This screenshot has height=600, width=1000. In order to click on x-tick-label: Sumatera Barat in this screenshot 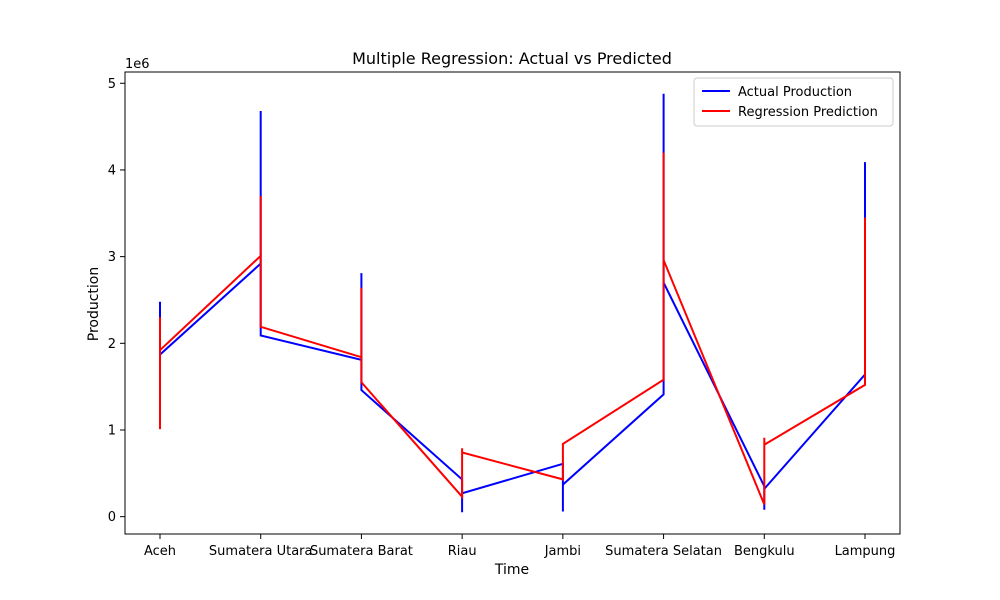, I will do `click(361, 551)`.